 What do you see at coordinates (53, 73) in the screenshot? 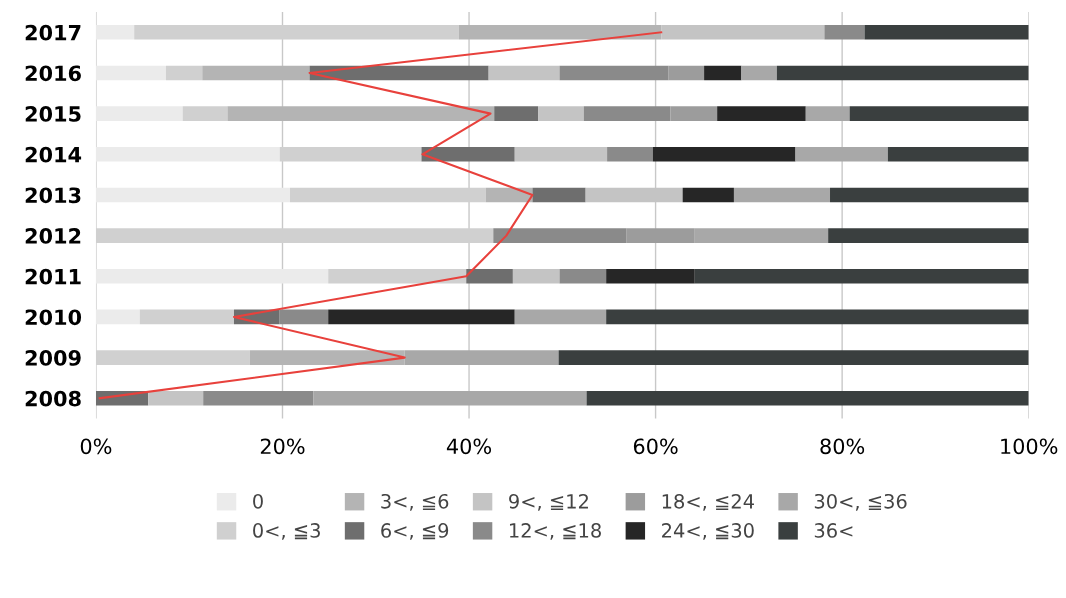
I see `y-tick-label: 2016` at bounding box center [53, 73].